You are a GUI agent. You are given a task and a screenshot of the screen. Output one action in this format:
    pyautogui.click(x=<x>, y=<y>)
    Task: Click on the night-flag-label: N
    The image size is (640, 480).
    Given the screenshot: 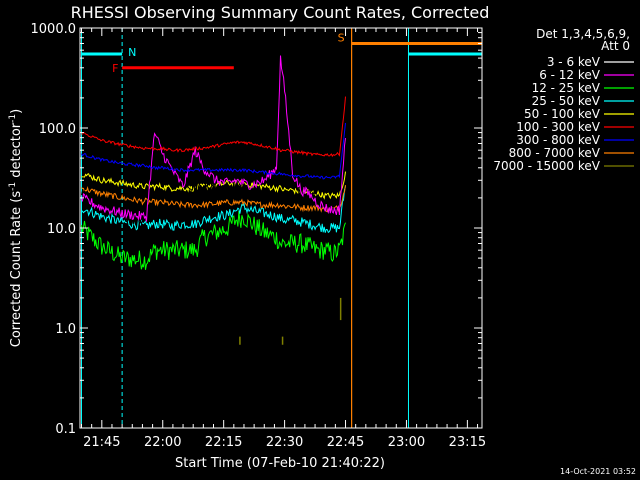 What is the action you would take?
    pyautogui.click(x=132, y=52)
    